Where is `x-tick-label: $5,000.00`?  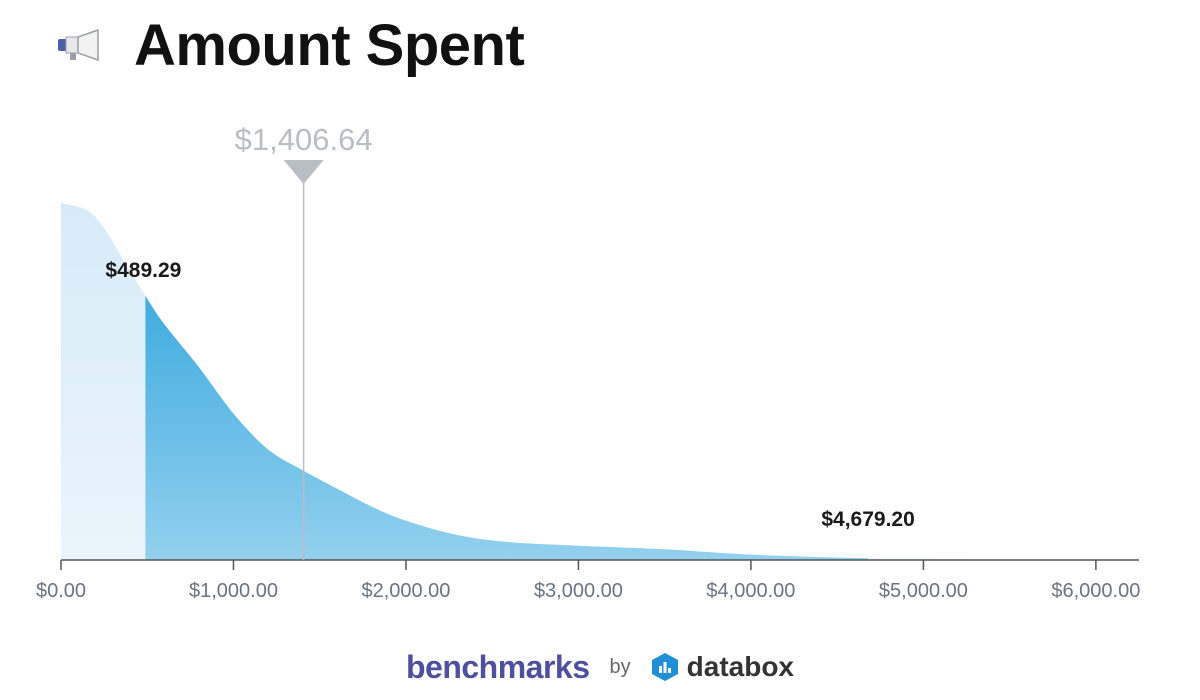
x-tick-label: $5,000.00 is located at coordinates (923, 591).